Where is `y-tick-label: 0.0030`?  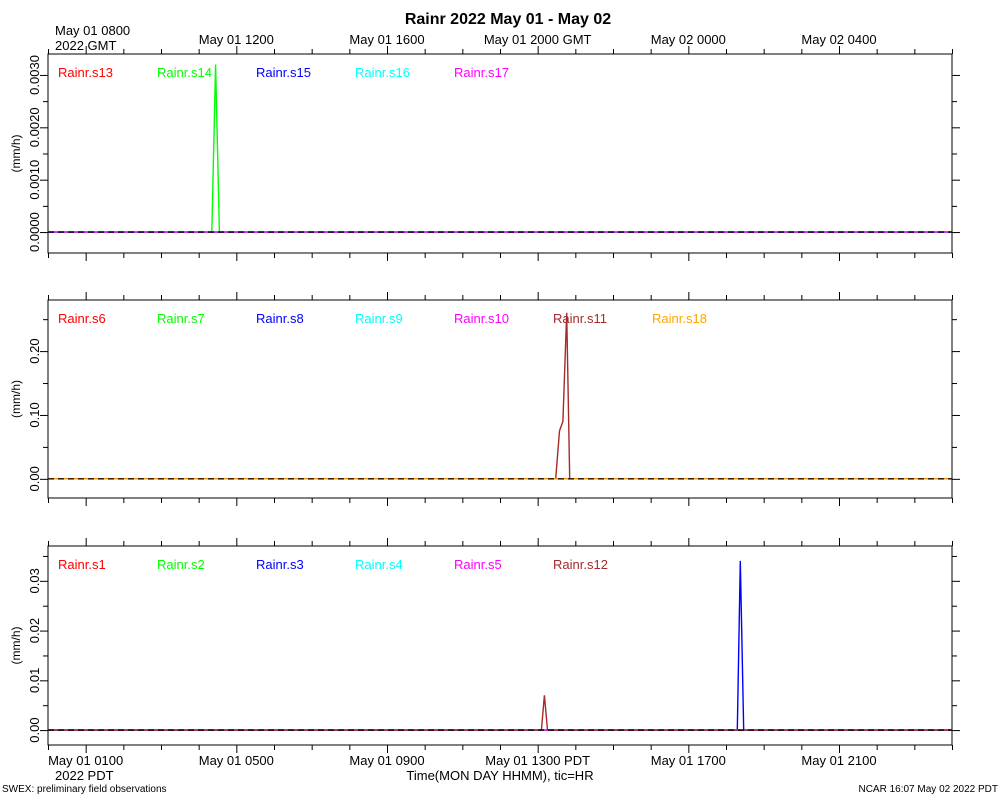
y-tick-label: 0.0030 is located at coordinates (34, 75).